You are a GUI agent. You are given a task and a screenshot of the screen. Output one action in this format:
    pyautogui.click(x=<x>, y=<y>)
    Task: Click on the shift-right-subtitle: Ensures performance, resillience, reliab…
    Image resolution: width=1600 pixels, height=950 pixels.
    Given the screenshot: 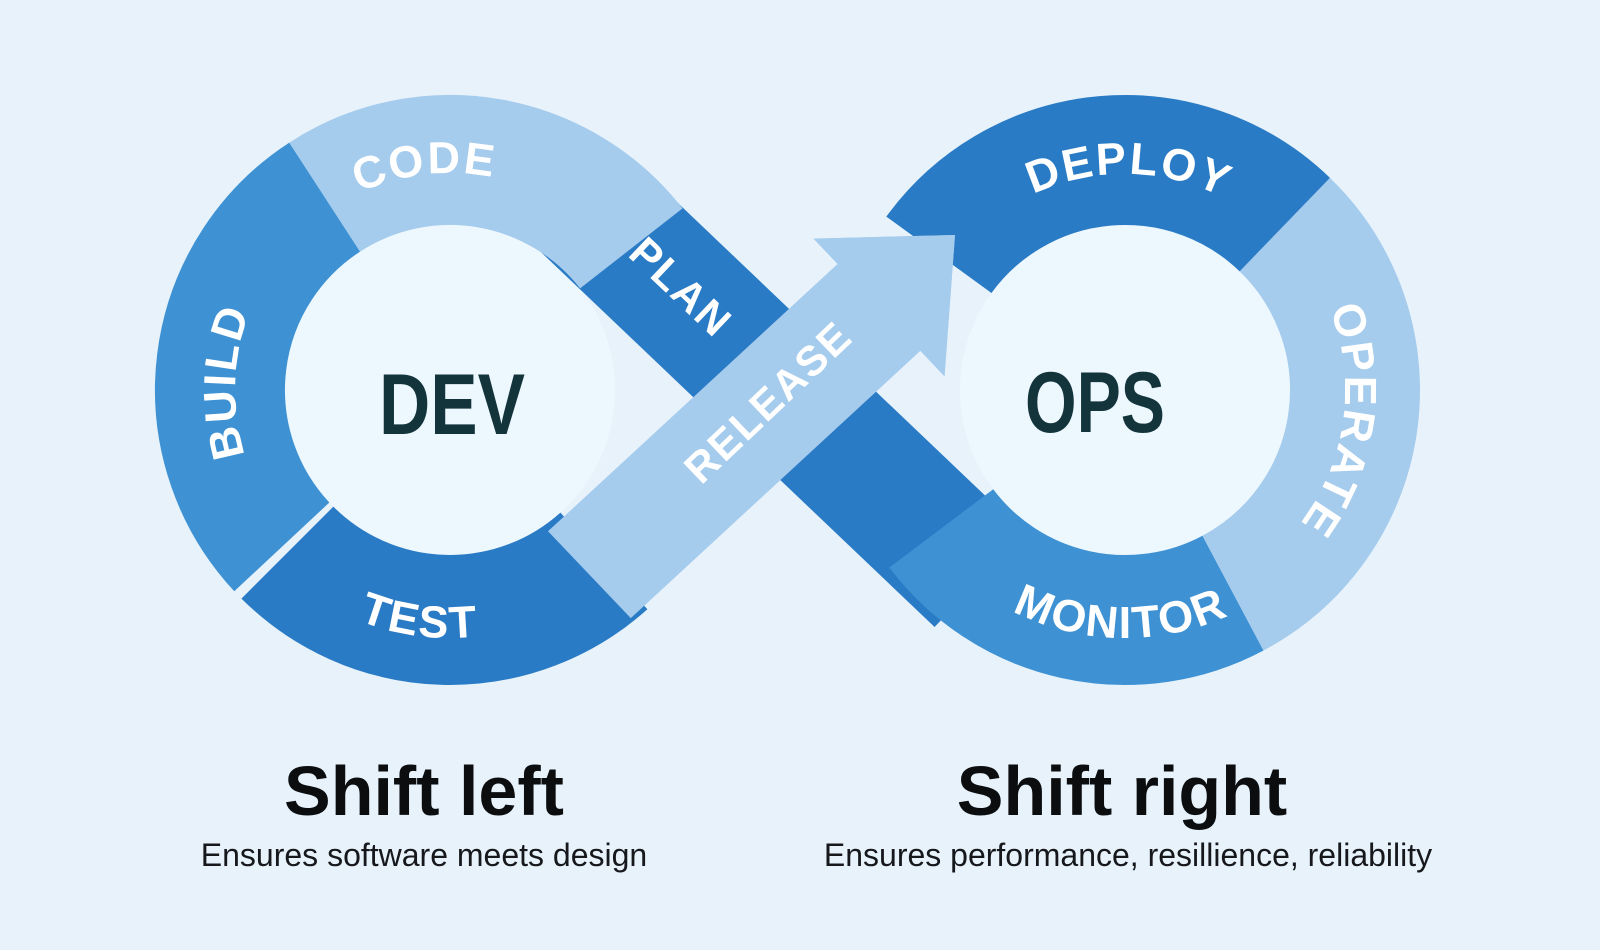 What is the action you would take?
    pyautogui.click(x=1128, y=855)
    